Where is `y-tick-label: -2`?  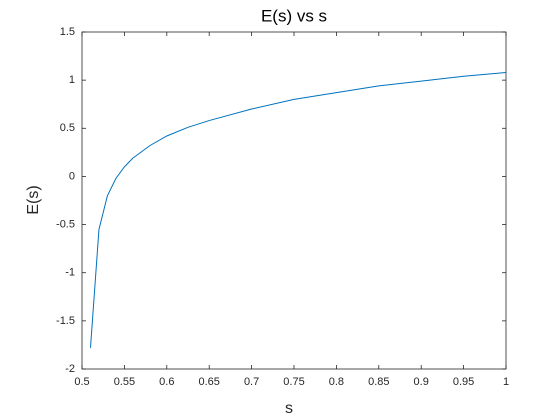
y-tick-label: -2 is located at coordinates (70, 369).